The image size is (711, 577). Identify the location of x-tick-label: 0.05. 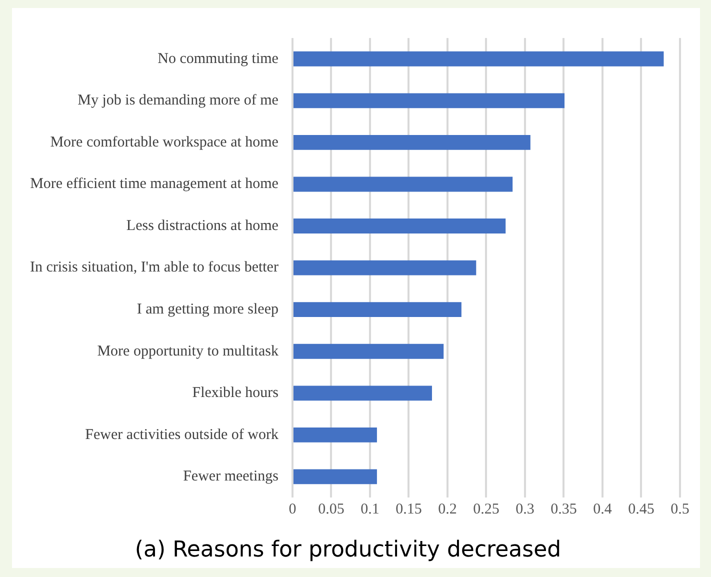
(331, 510).